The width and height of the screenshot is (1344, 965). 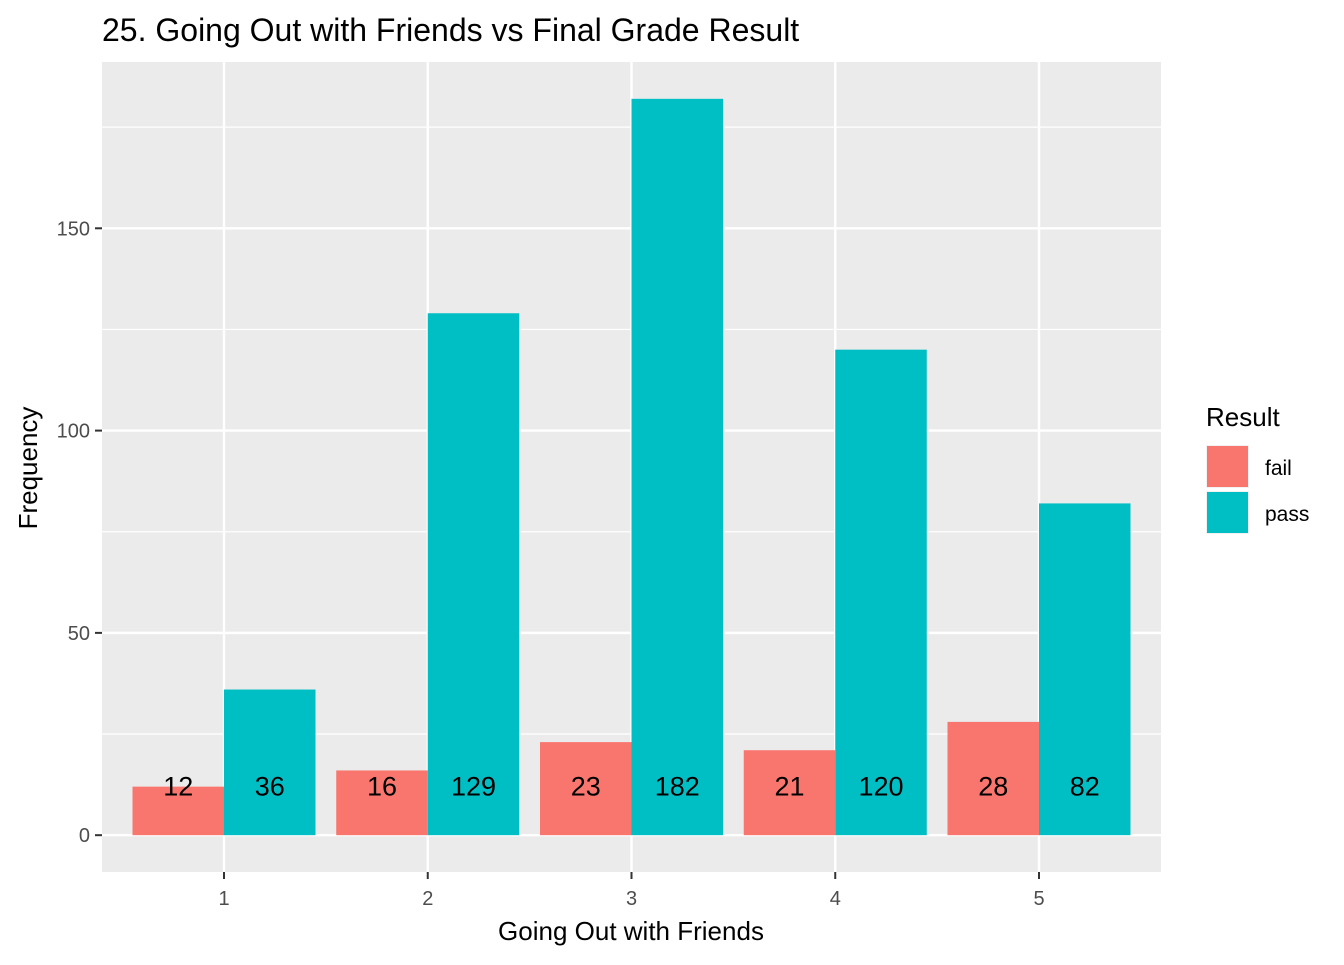 What do you see at coordinates (178, 787) in the screenshot?
I see `data-label-fail-1: 12` at bounding box center [178, 787].